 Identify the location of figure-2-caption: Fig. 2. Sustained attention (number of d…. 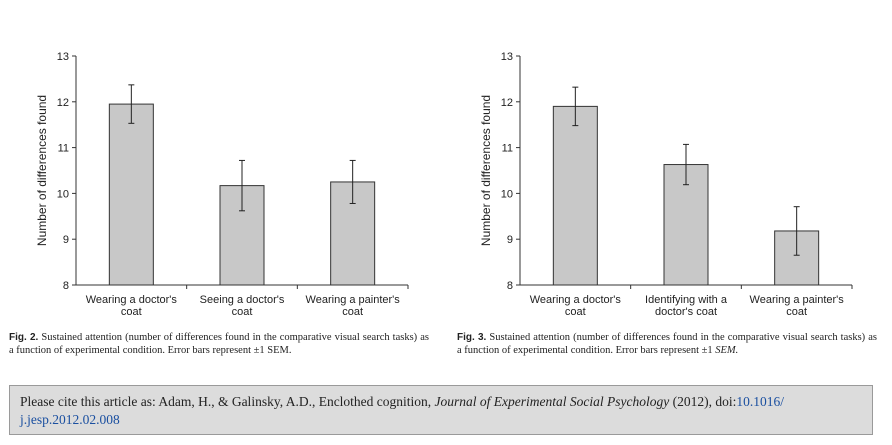
(219, 344).